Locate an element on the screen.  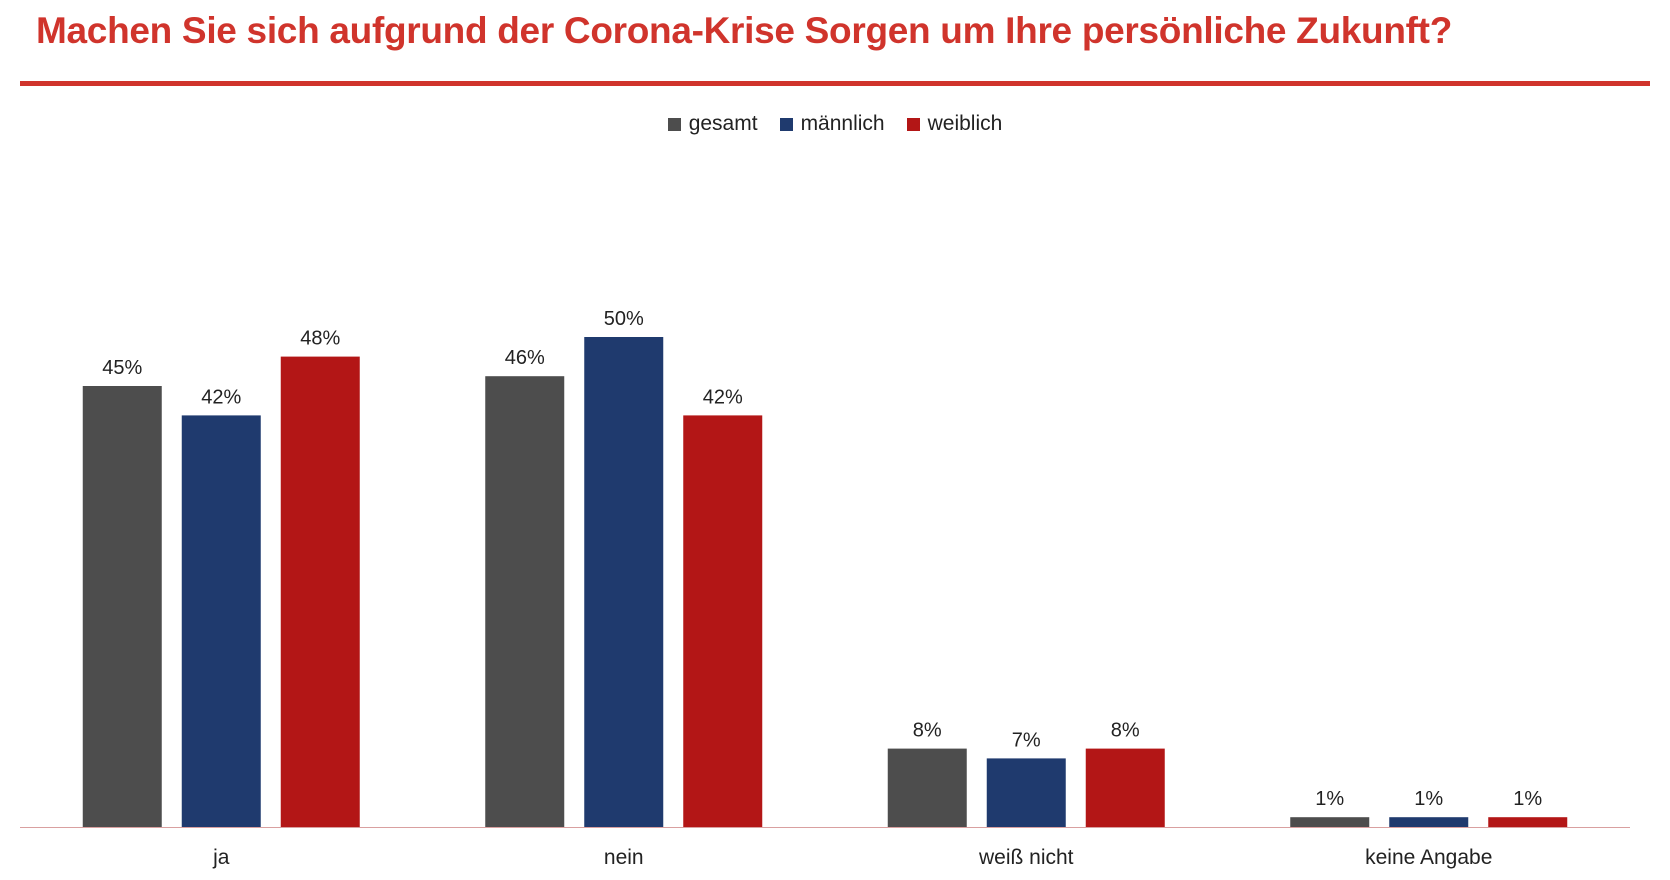
data-label-nein-weiblich: 42% is located at coordinates (723, 397).